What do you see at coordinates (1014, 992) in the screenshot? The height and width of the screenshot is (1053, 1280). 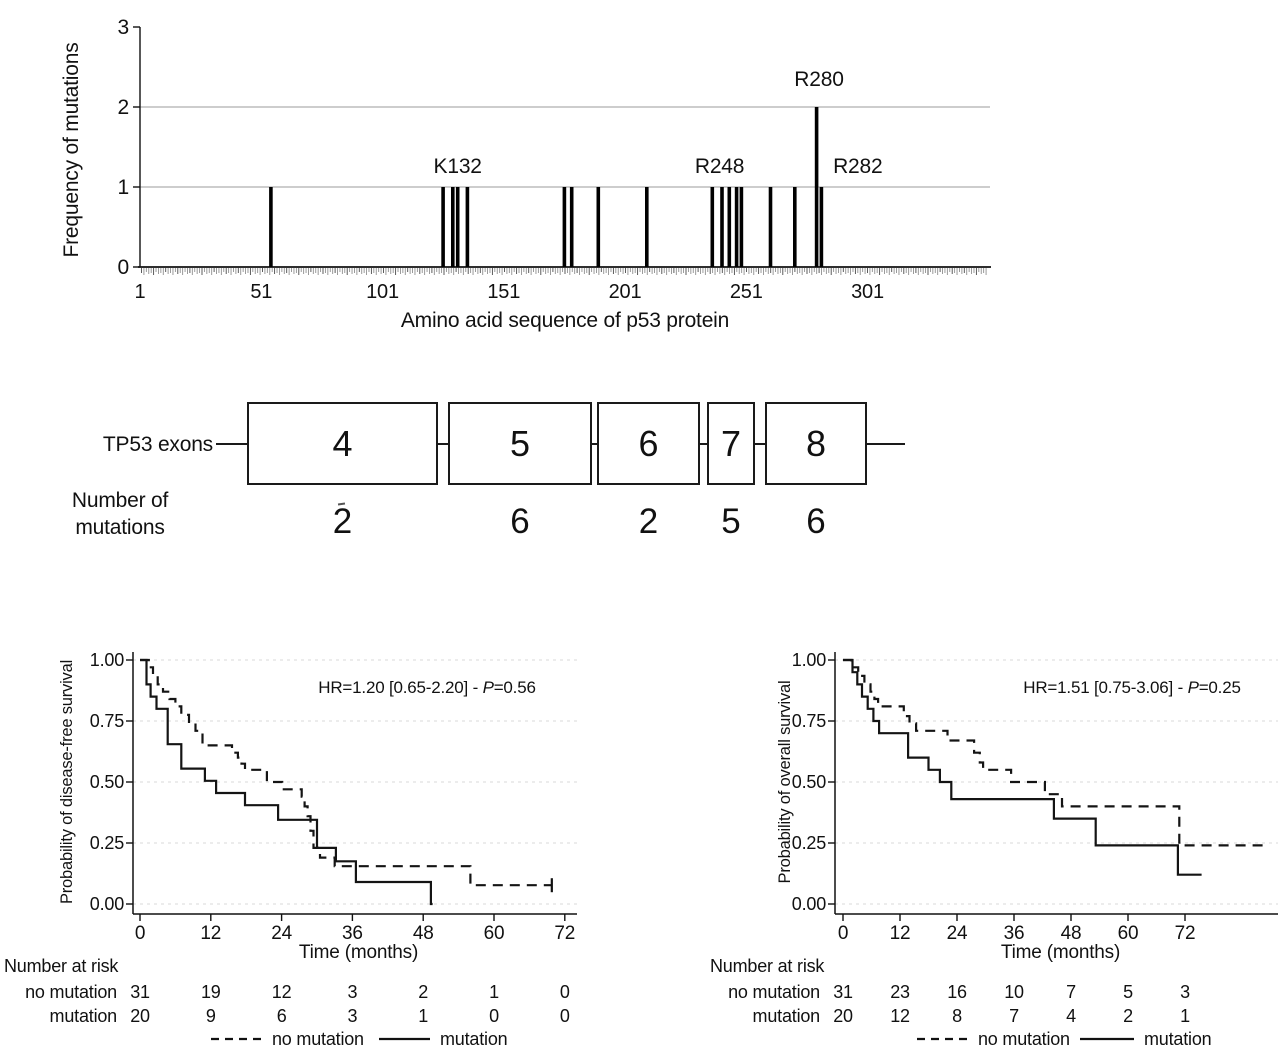 I see `risk-value: 10` at bounding box center [1014, 992].